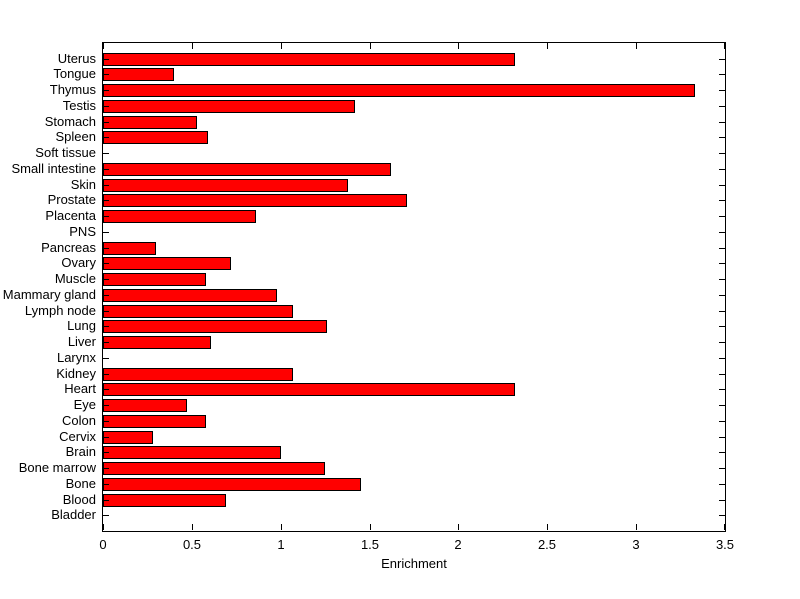 The image size is (800, 599). Describe the element at coordinates (164, 500) in the screenshot. I see `bar-blood` at that location.